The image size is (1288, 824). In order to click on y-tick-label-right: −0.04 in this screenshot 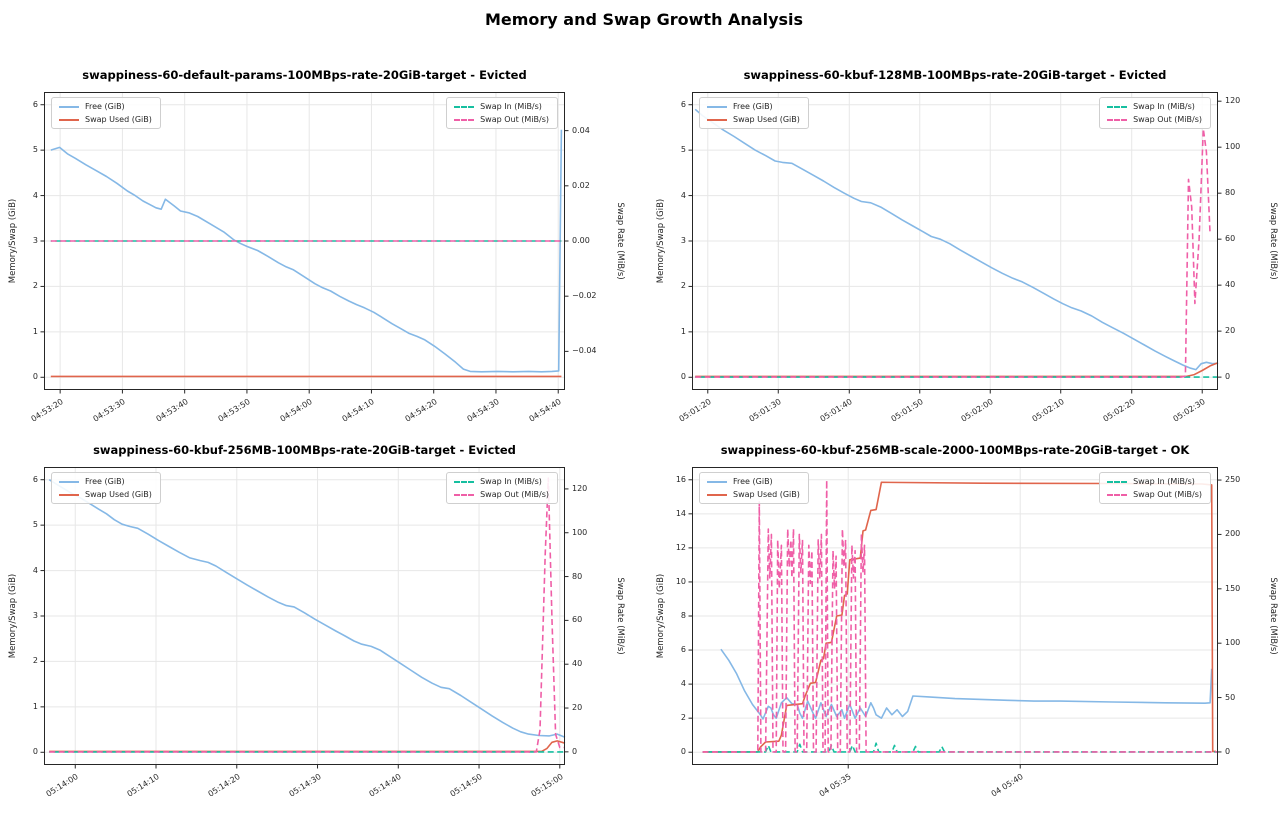, I will do `click(584, 351)`.